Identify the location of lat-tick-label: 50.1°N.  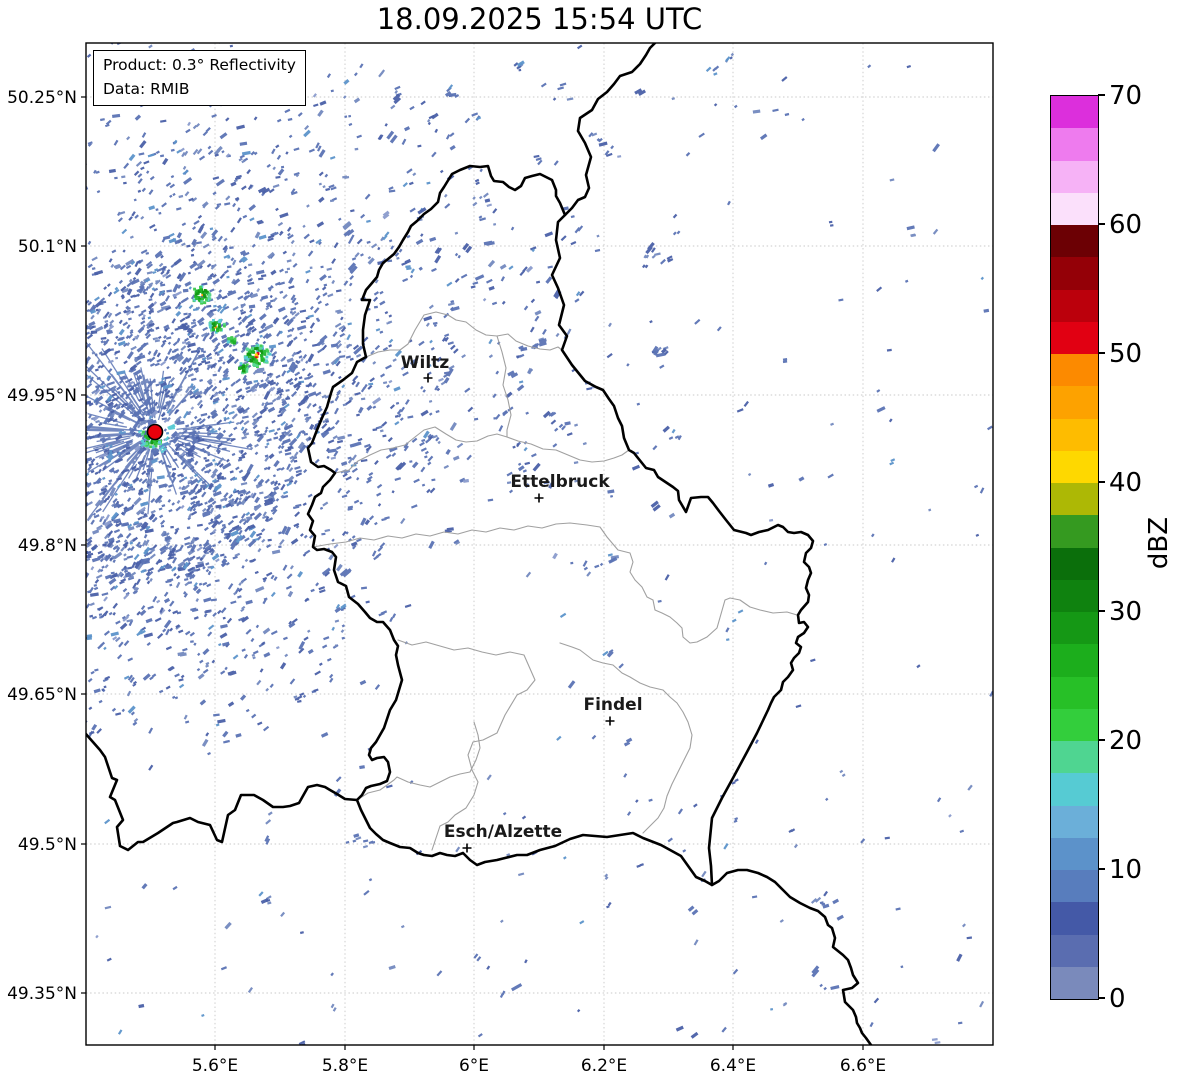
(47, 247).